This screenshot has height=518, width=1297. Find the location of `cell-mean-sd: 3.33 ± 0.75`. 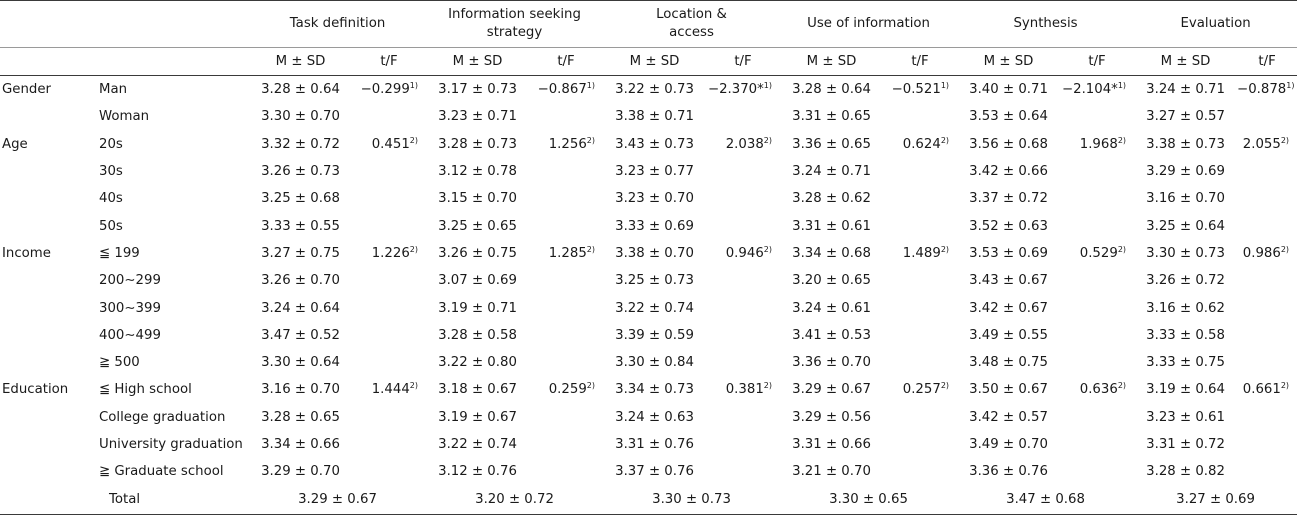

cell-mean-sd: 3.33 ± 0.75 is located at coordinates (1185, 363).